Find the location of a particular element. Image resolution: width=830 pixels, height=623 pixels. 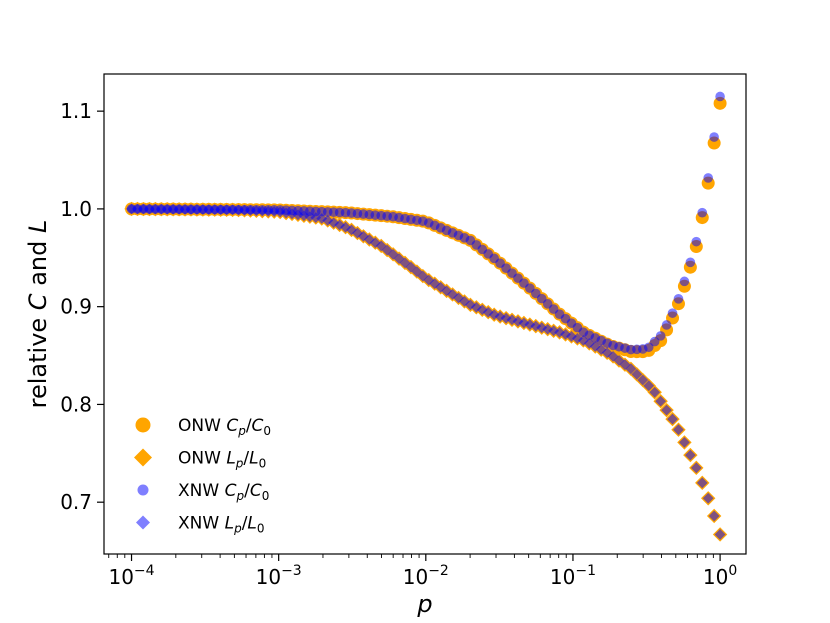

x-tick-exponent: 0 is located at coordinates (732, 571).